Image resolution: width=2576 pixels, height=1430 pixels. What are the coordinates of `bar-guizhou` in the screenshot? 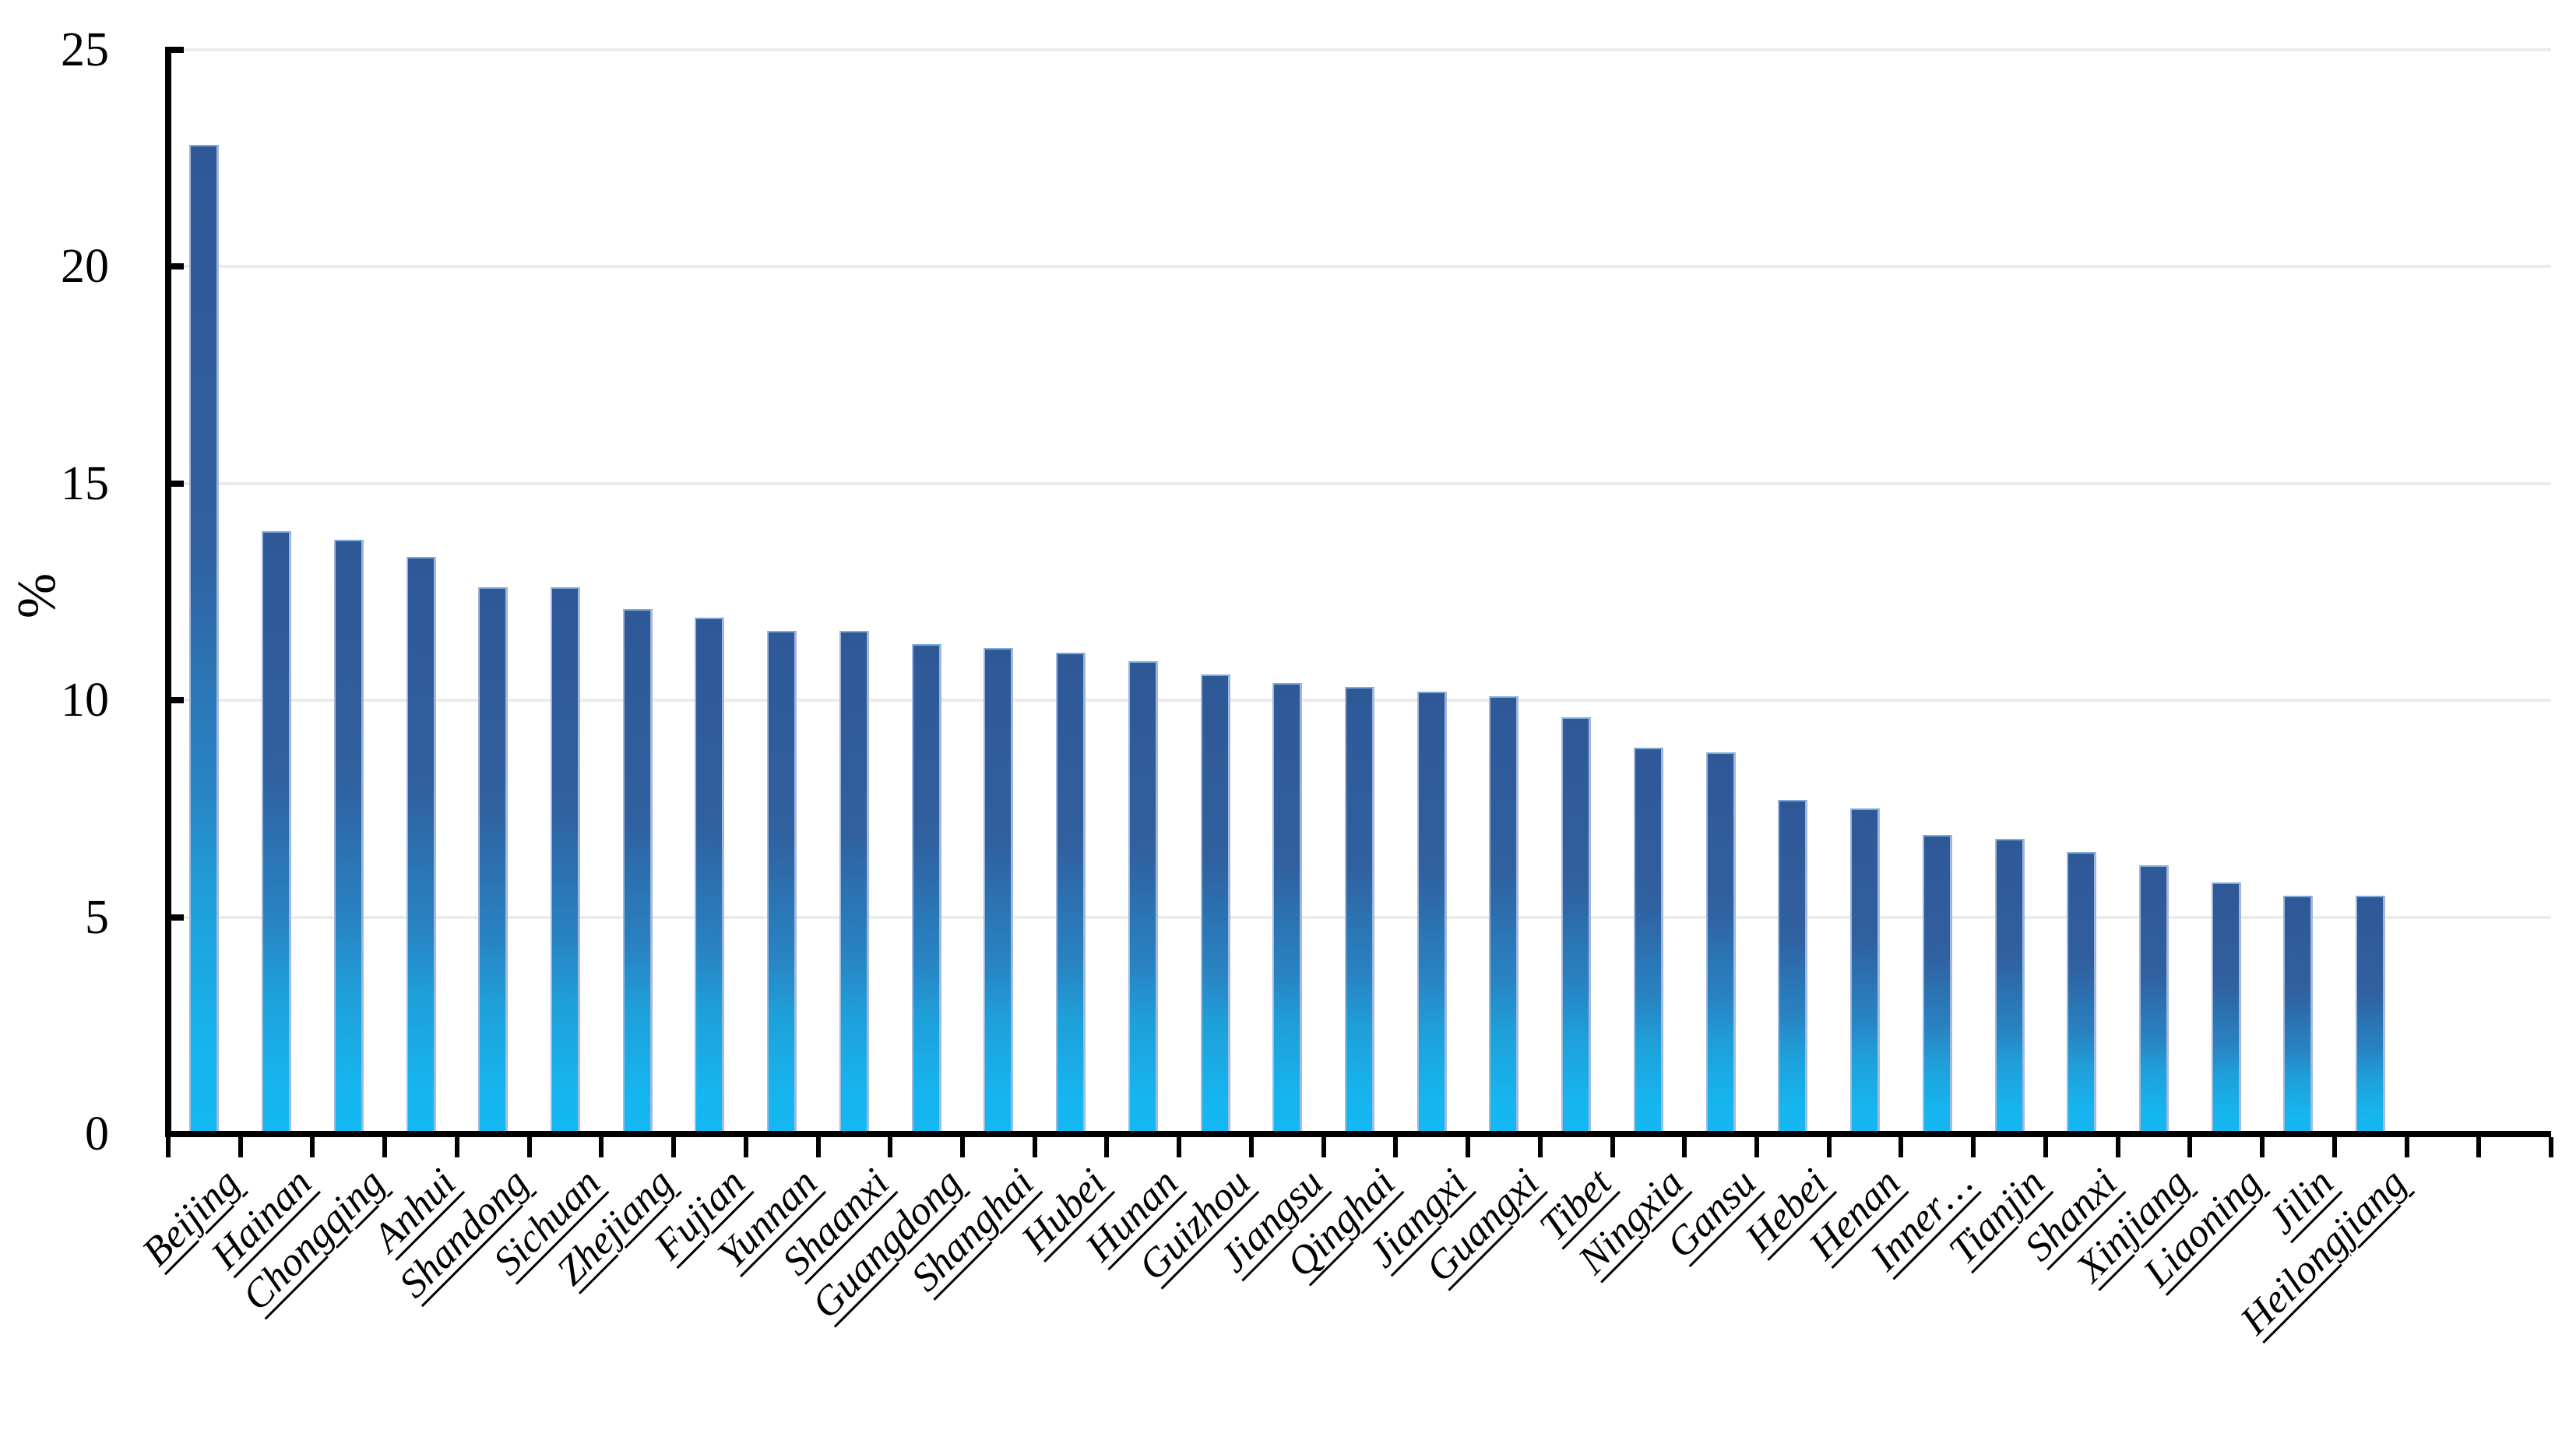 It's located at (1215, 904).